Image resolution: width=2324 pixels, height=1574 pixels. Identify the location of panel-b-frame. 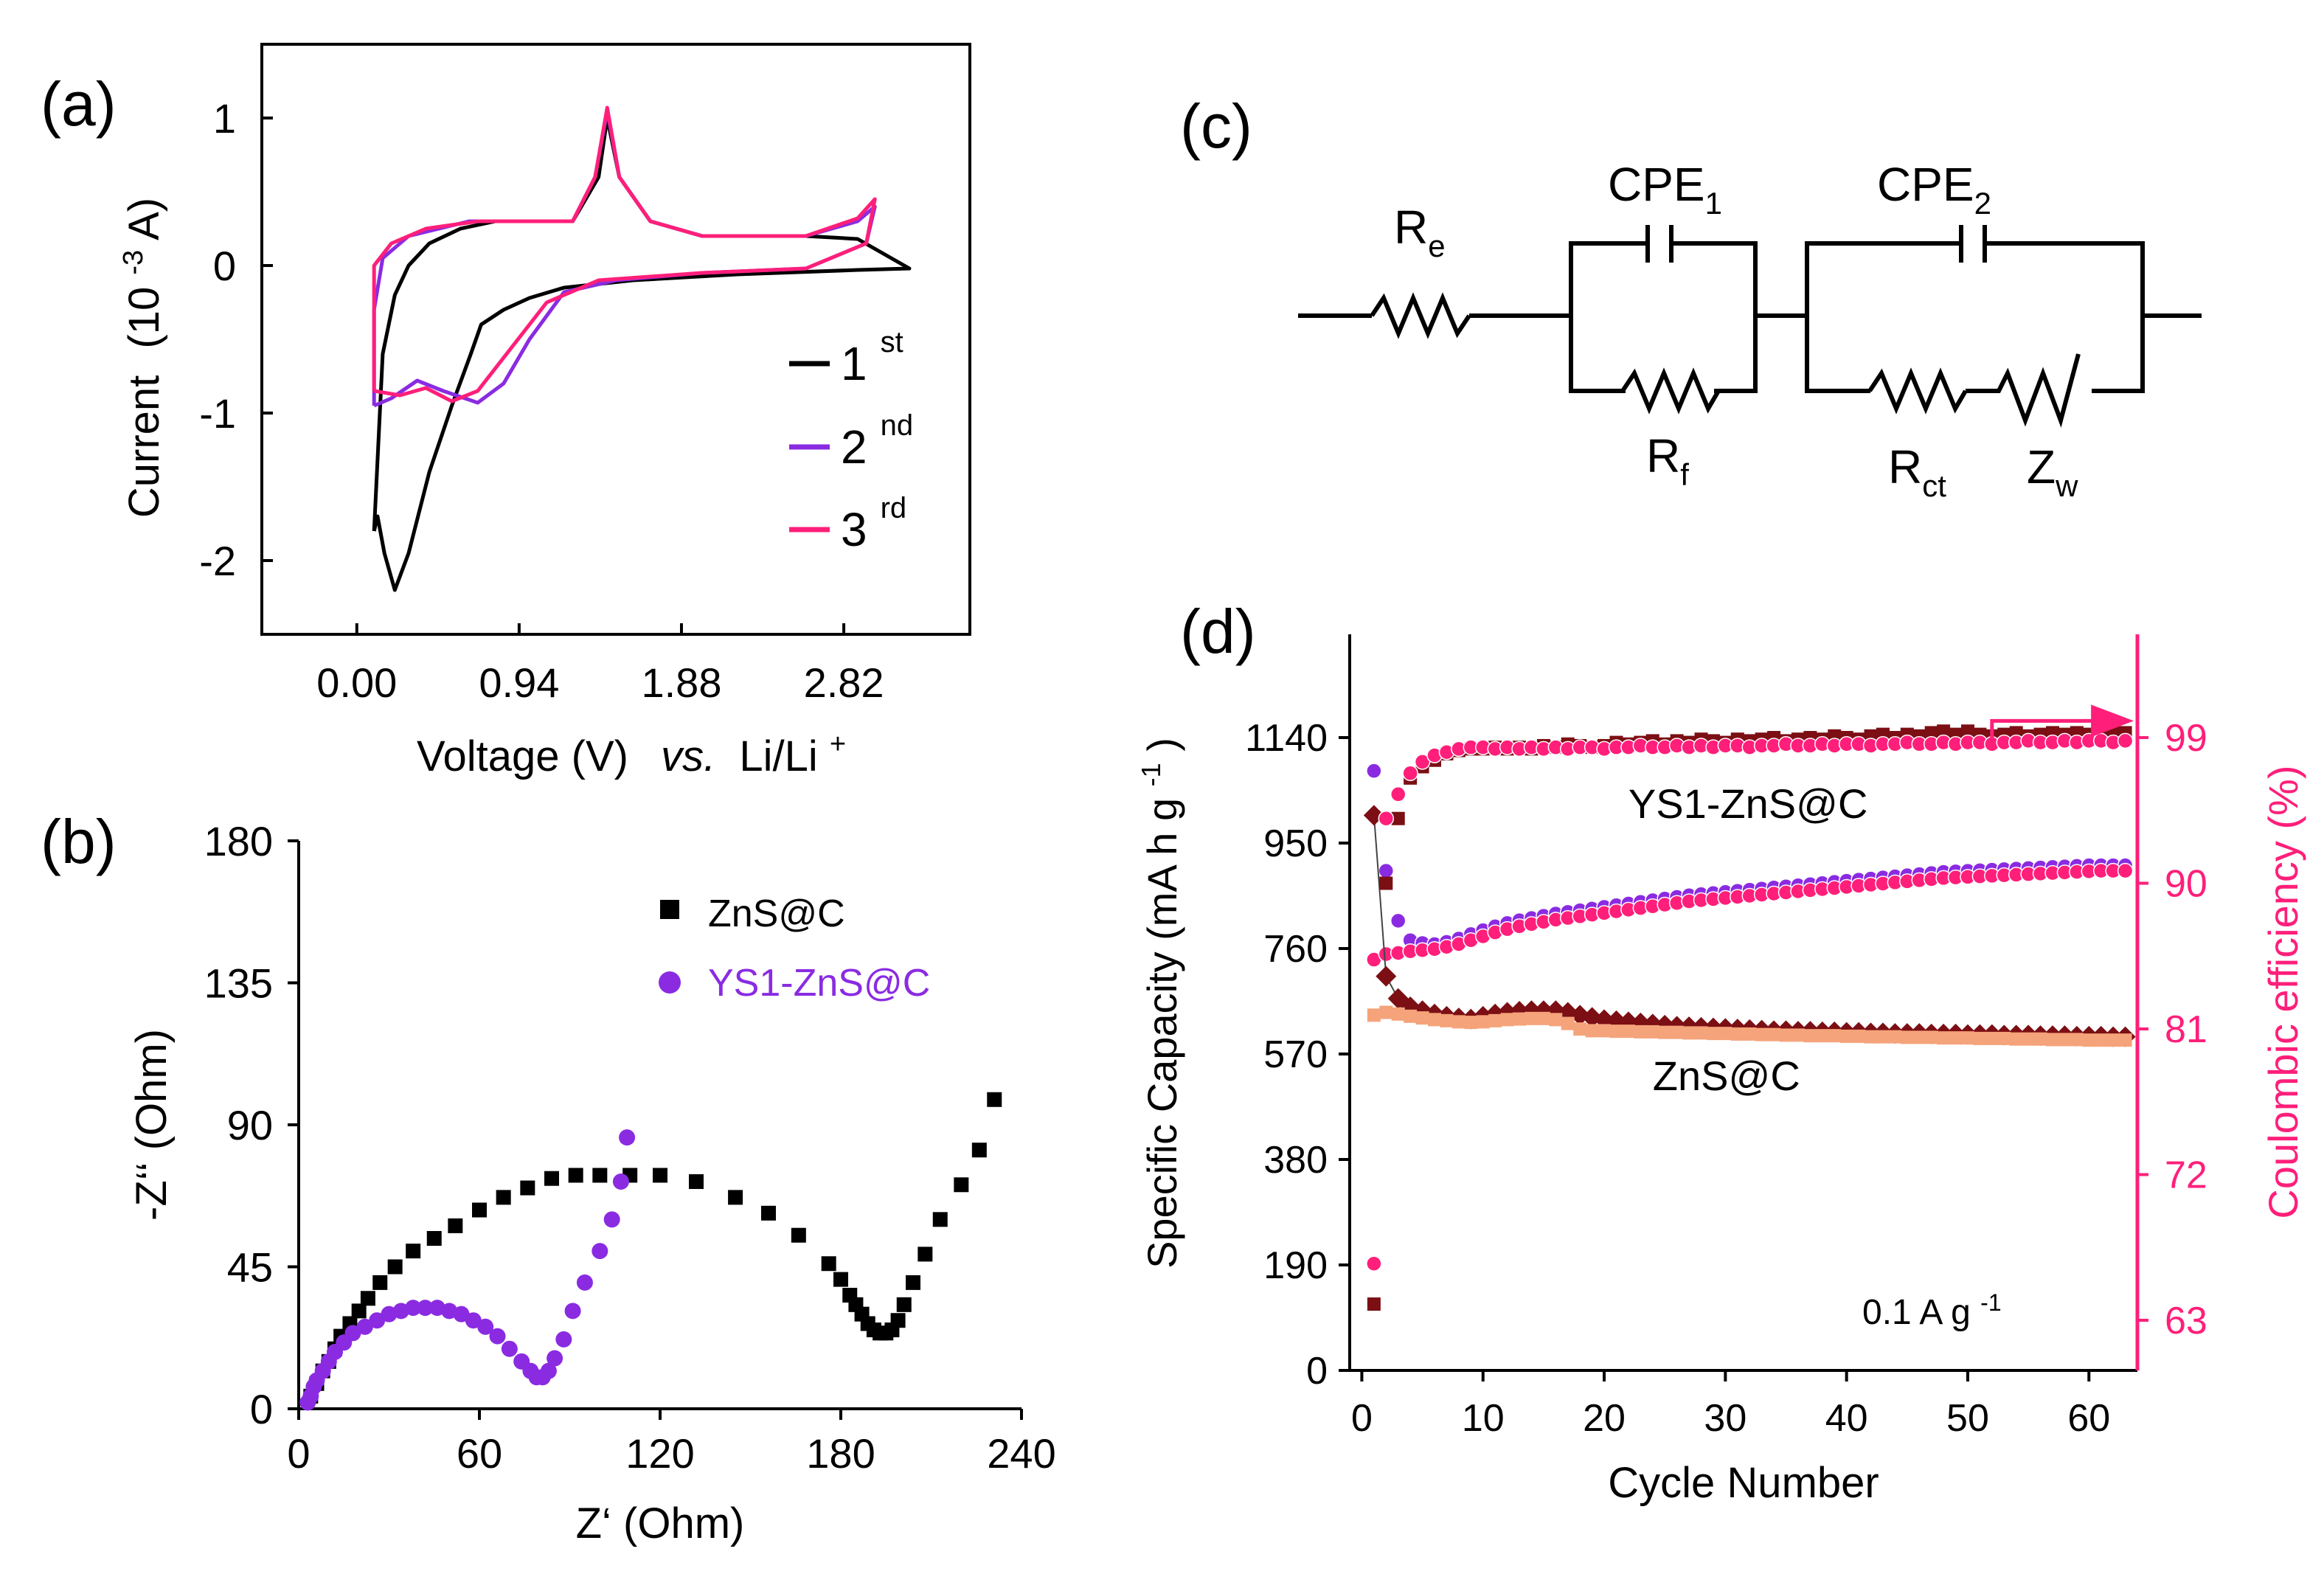
(660, 1125).